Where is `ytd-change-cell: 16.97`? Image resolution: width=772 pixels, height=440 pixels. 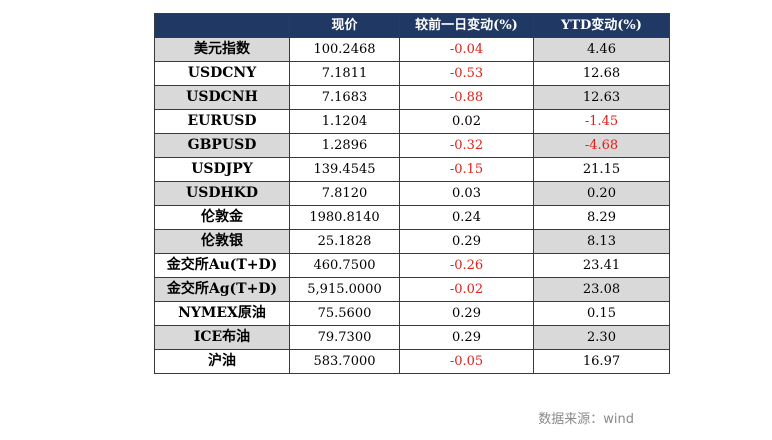 ytd-change-cell: 16.97 is located at coordinates (601, 361).